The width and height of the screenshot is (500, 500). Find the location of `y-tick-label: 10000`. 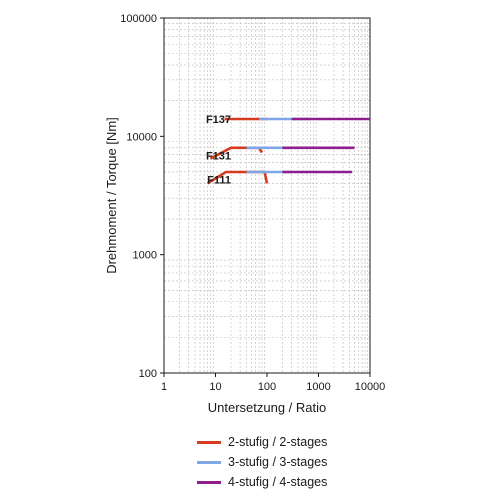

y-tick-label: 10000 is located at coordinates (141, 137).